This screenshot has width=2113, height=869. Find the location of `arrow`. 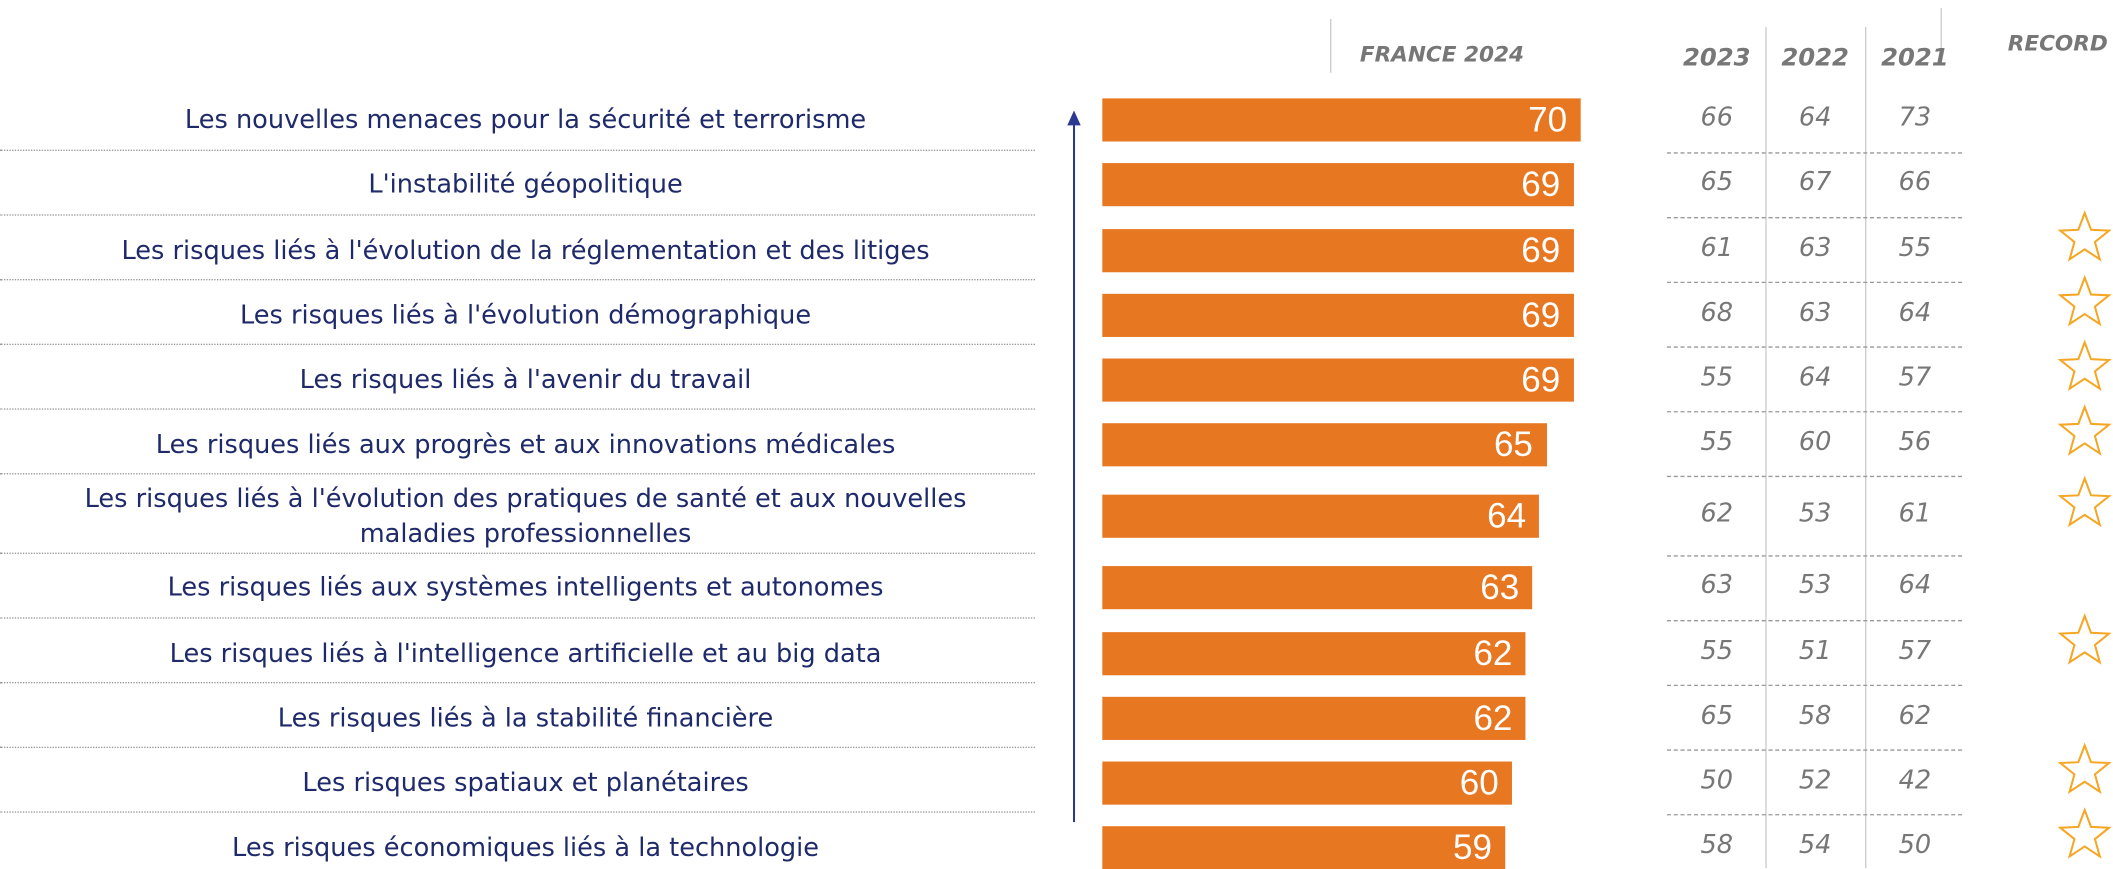

arrow is located at coordinates (1074, 466).